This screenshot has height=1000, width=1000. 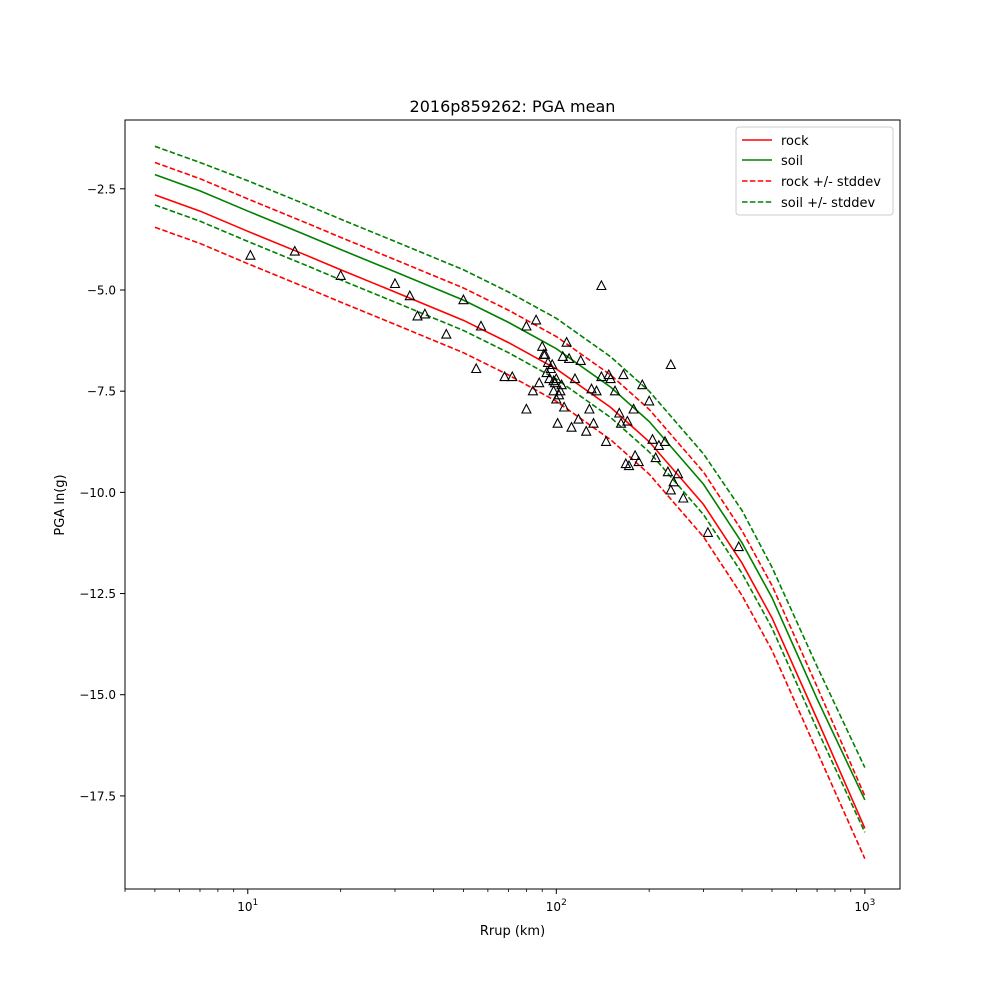 I want to click on legend-box, so click(x=814, y=171).